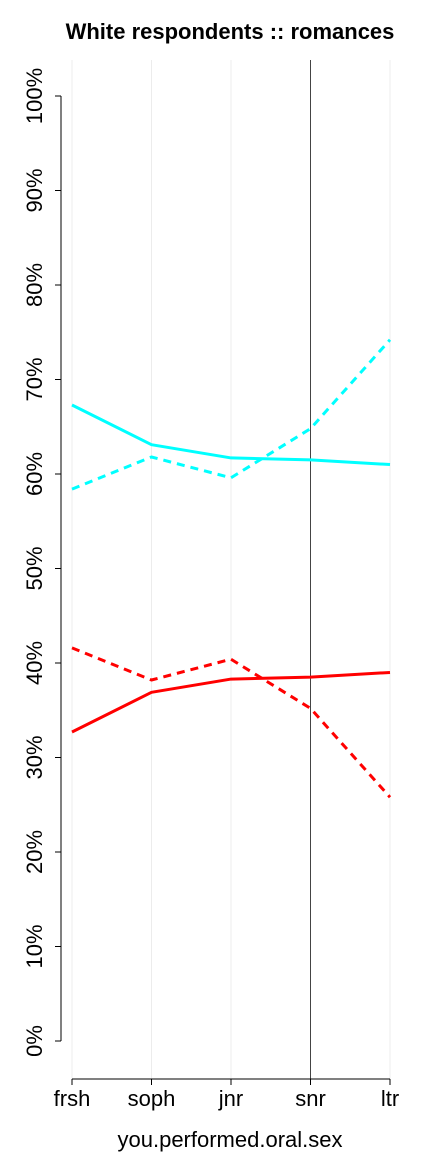 This screenshot has height=1152, width=432. Describe the element at coordinates (34, 474) in the screenshot. I see `y-tick-label: 60%` at that location.